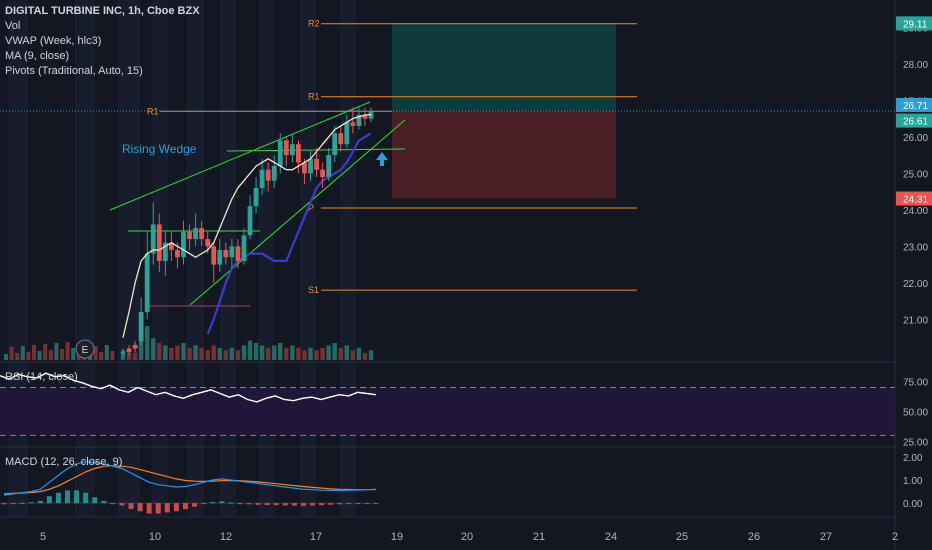 The image size is (932, 550). I want to click on candlestick-series, so click(247, 231).